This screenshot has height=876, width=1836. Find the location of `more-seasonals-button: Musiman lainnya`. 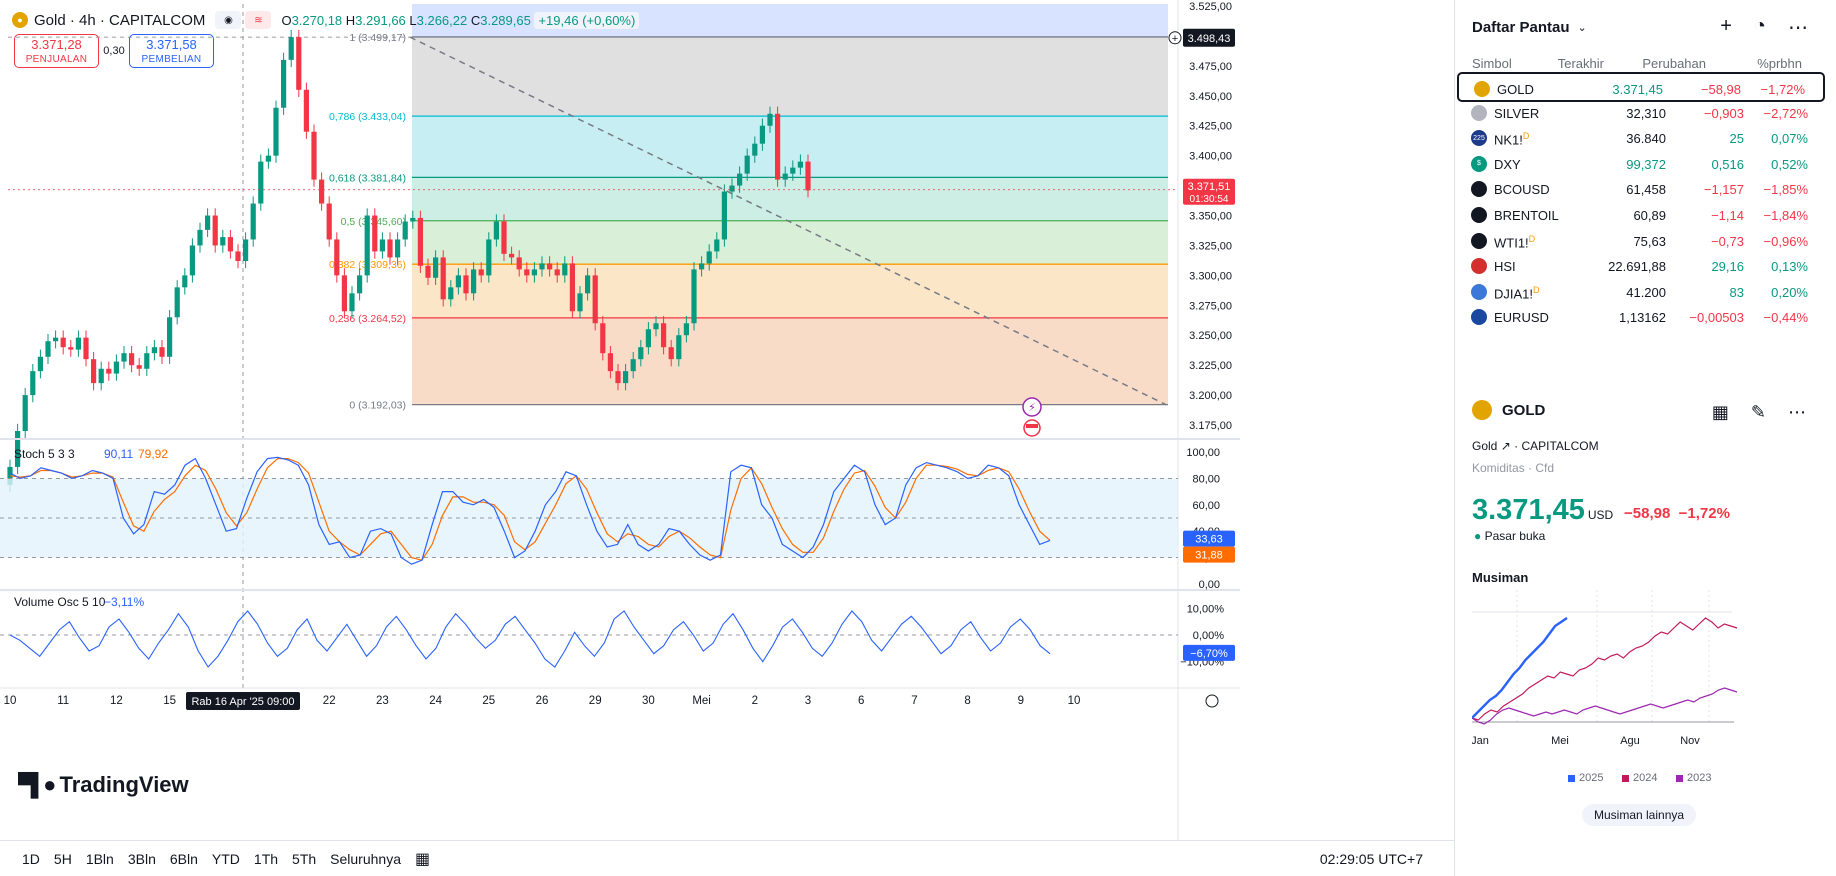

more-seasonals-button: Musiman lainnya is located at coordinates (1639, 815).